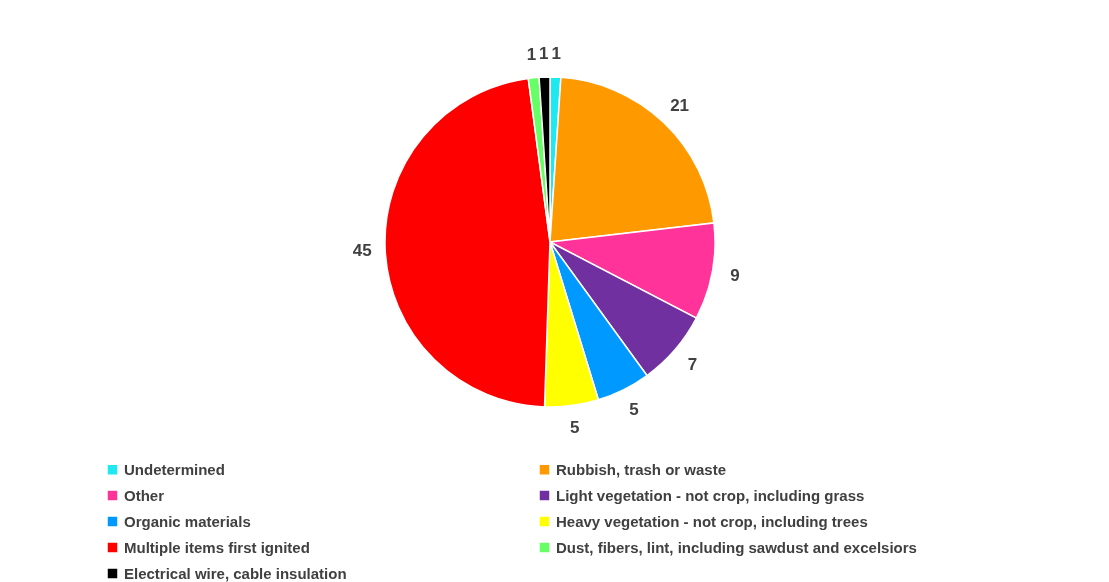 This screenshot has height=582, width=1109. I want to click on legend-label: Undetermined, so click(174, 469).